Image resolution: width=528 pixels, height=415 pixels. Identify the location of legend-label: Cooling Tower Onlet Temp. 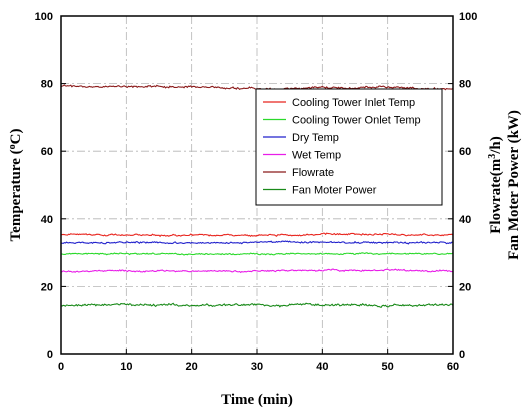
(356, 121).